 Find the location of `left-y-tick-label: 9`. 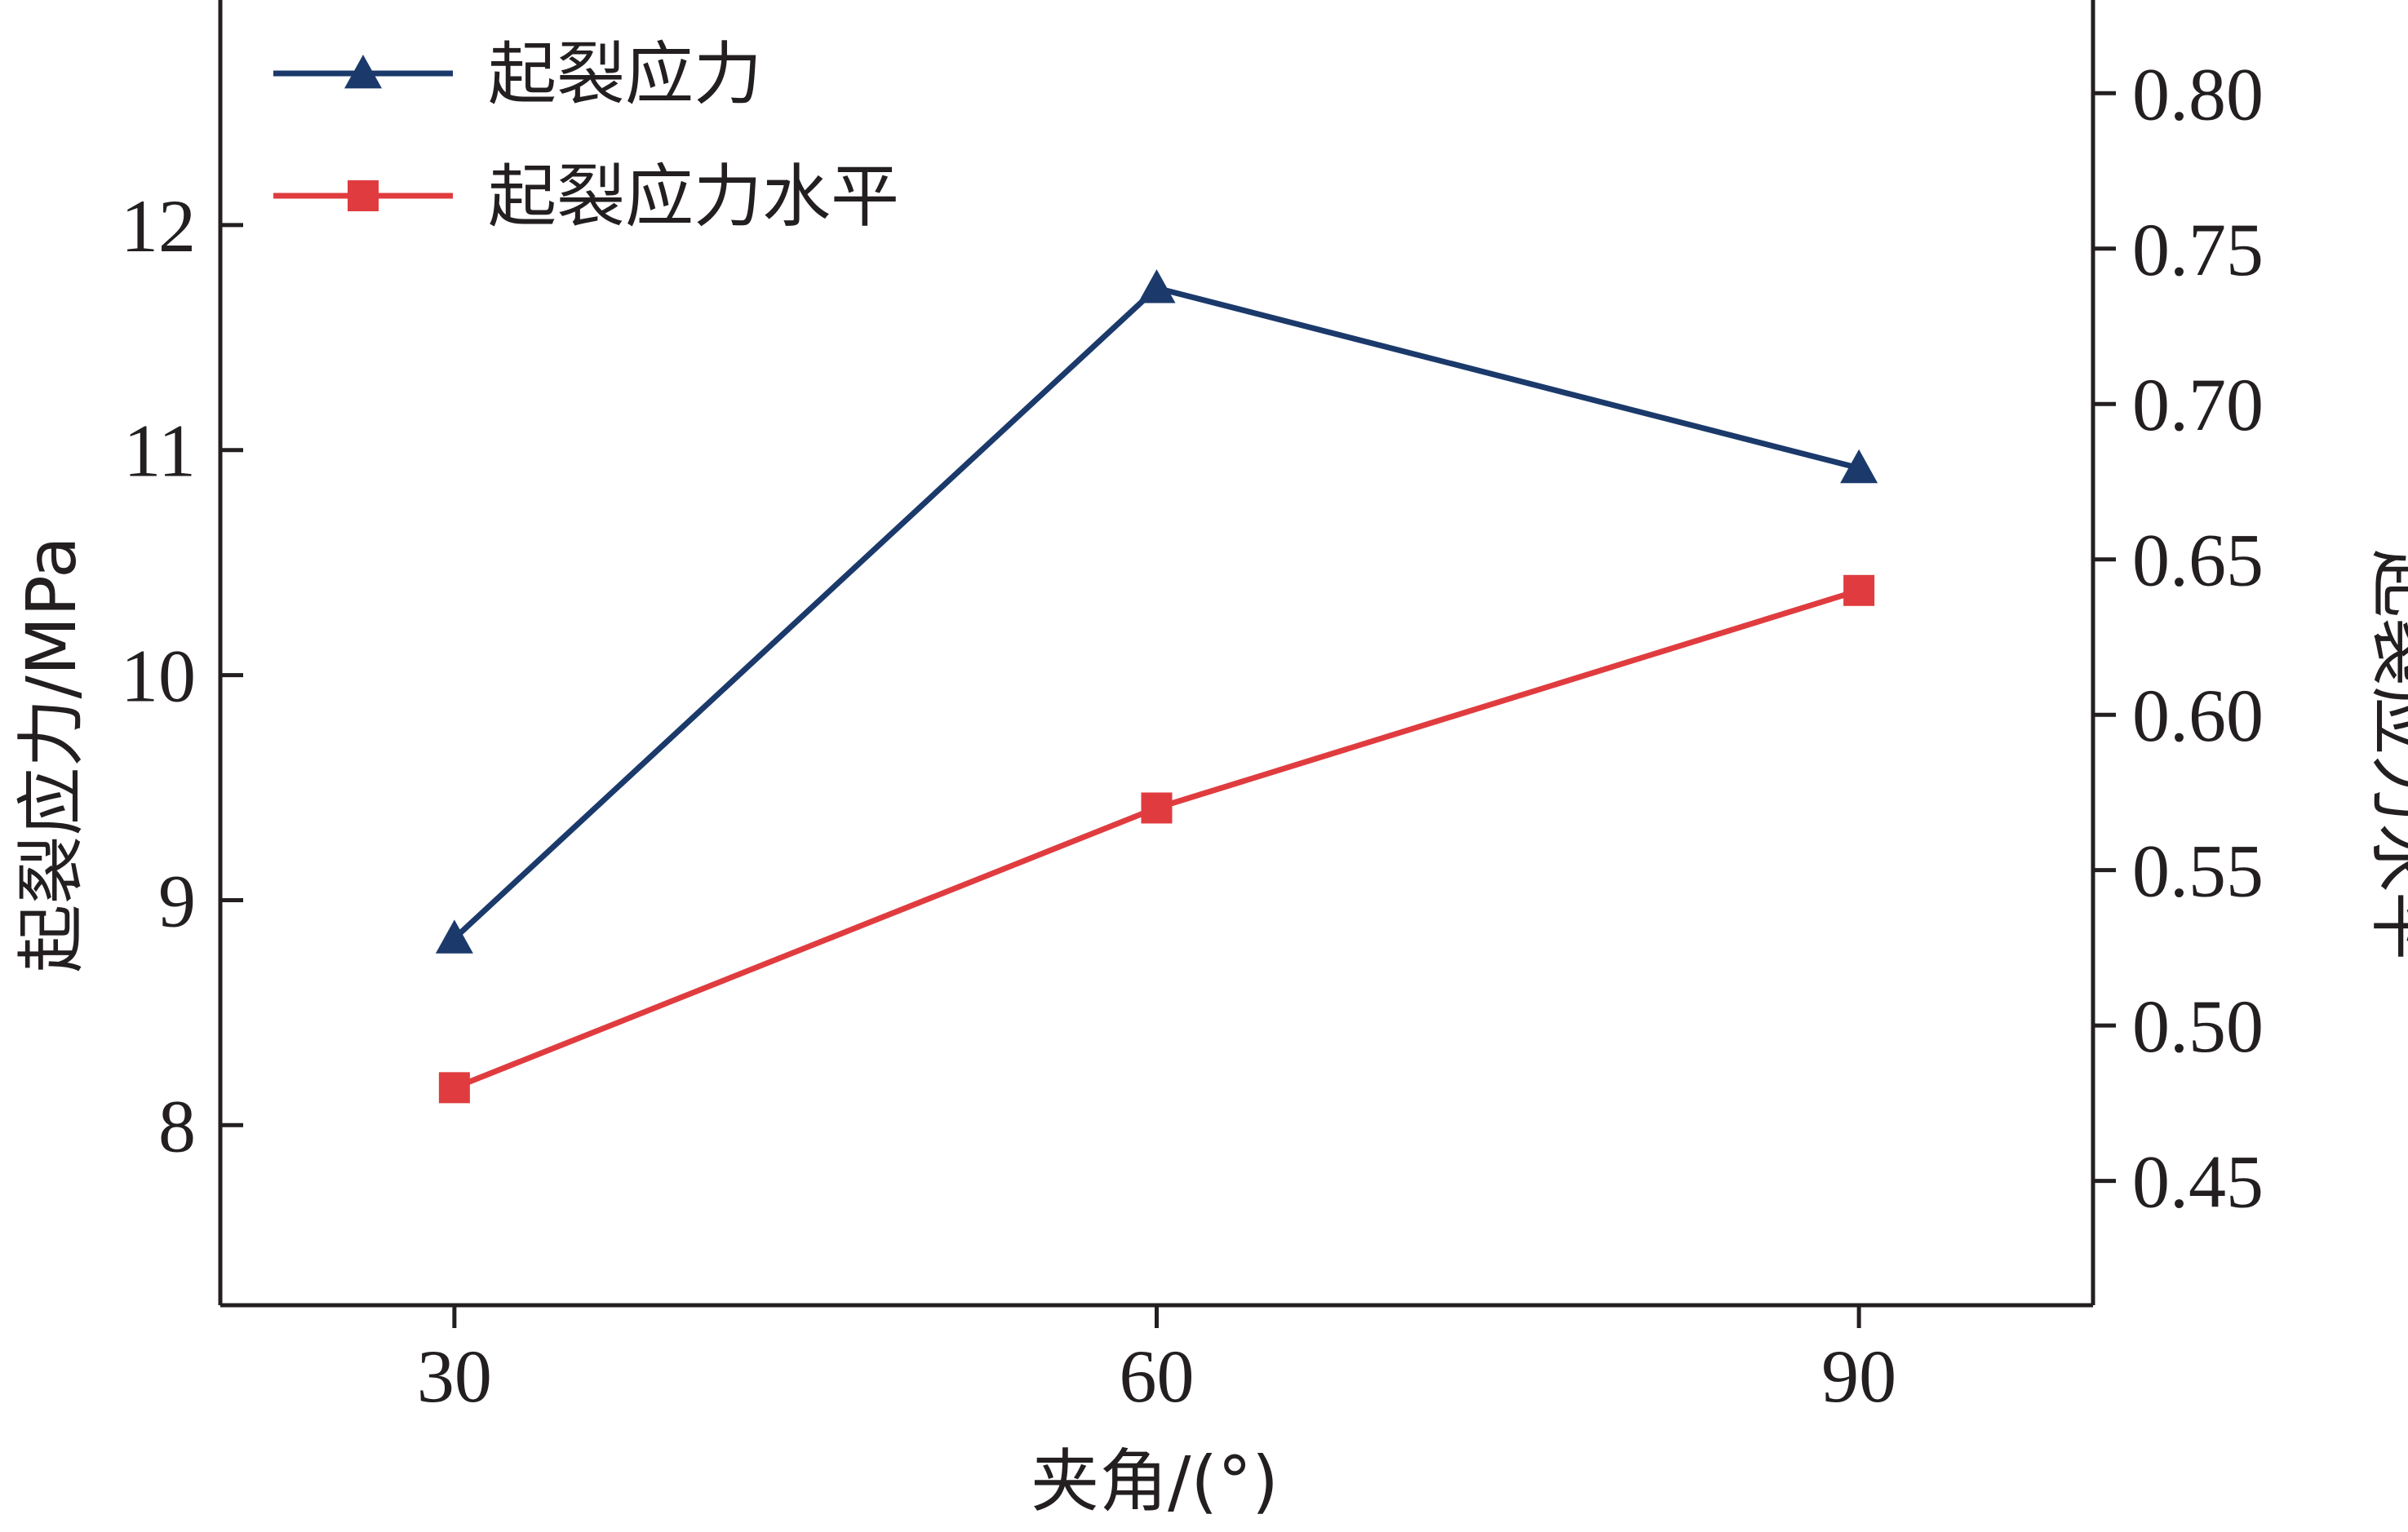

left-y-tick-label: 9 is located at coordinates (177, 900).